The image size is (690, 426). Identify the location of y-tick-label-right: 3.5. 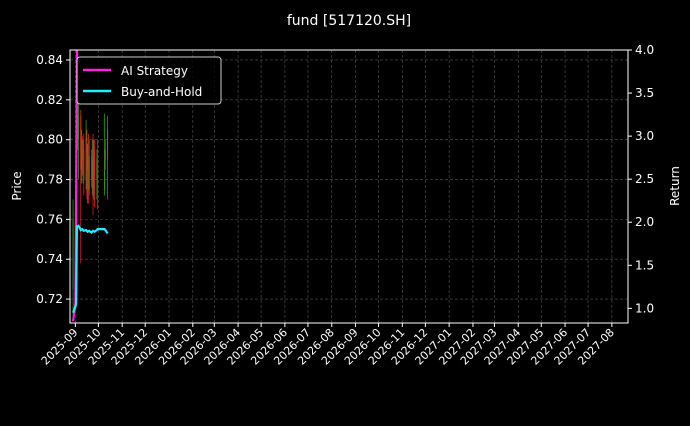
(644, 93).